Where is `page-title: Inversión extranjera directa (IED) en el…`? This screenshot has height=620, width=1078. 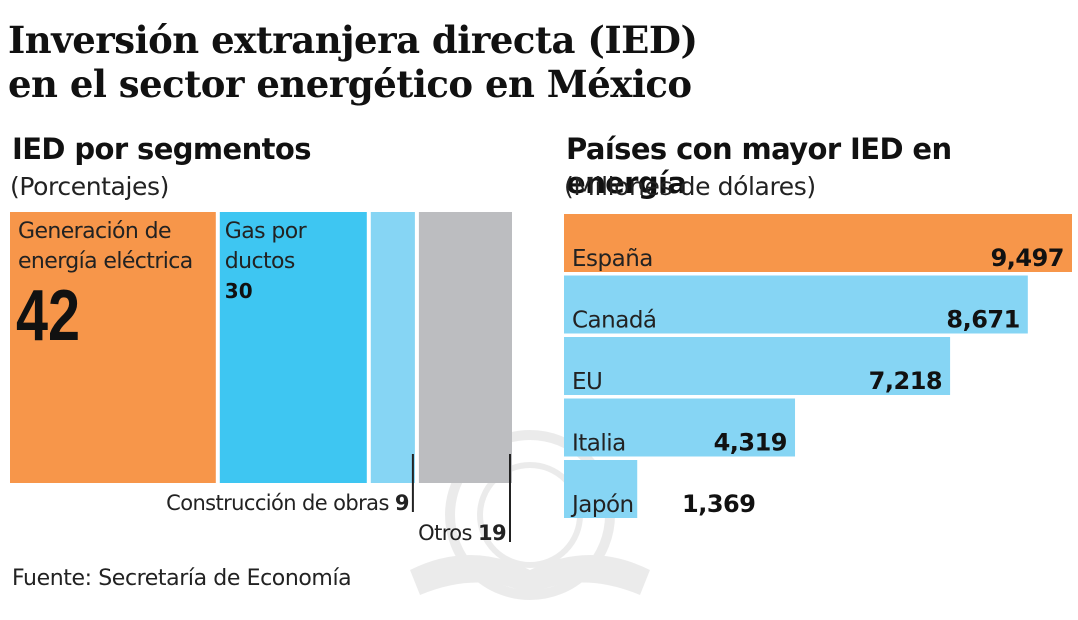 page-title: Inversión extranjera directa (IED) en el… is located at coordinates (353, 62).